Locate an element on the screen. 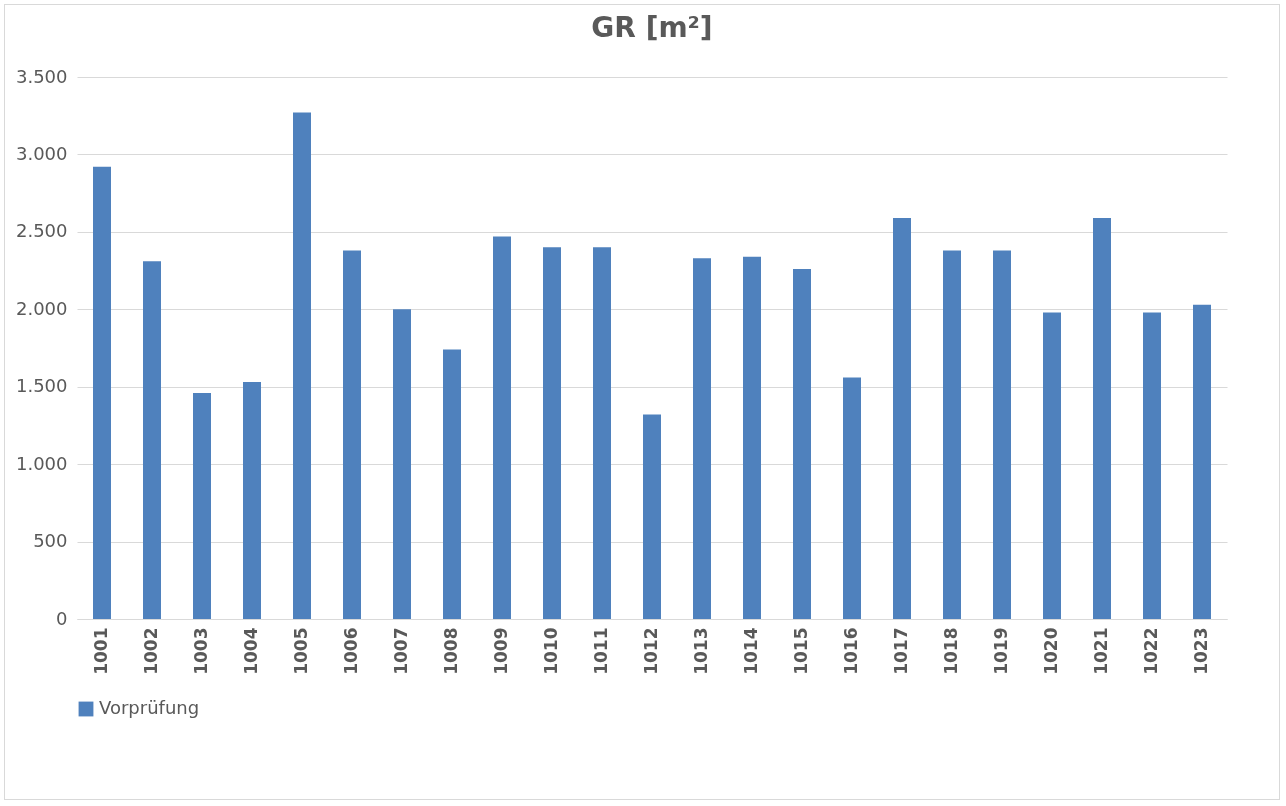 The height and width of the screenshot is (806, 1286). x-tick-label: 1019 is located at coordinates (1001, 651).